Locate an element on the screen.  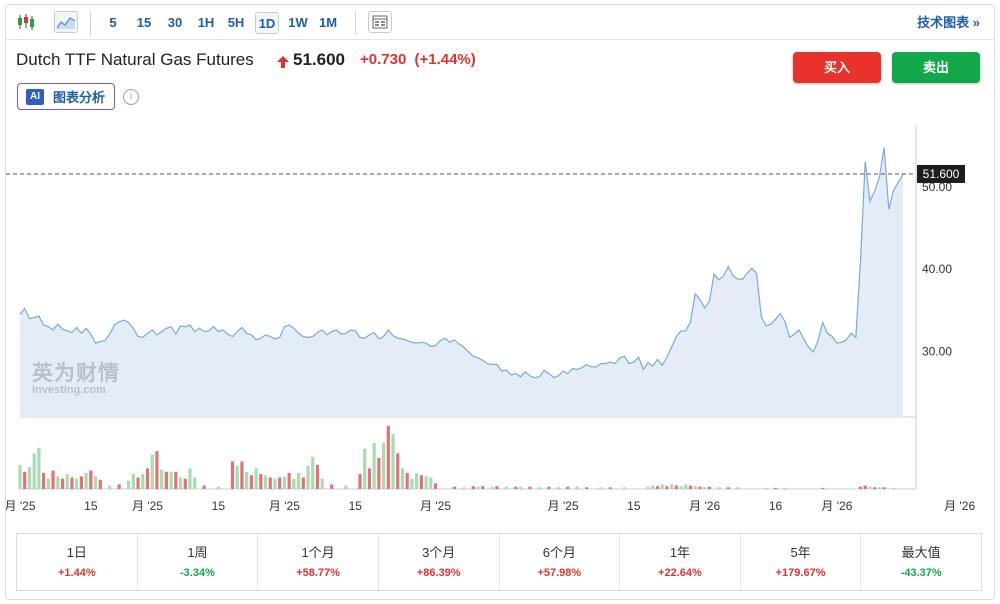
period-cell: 5年 +179.67% is located at coordinates (801, 562).